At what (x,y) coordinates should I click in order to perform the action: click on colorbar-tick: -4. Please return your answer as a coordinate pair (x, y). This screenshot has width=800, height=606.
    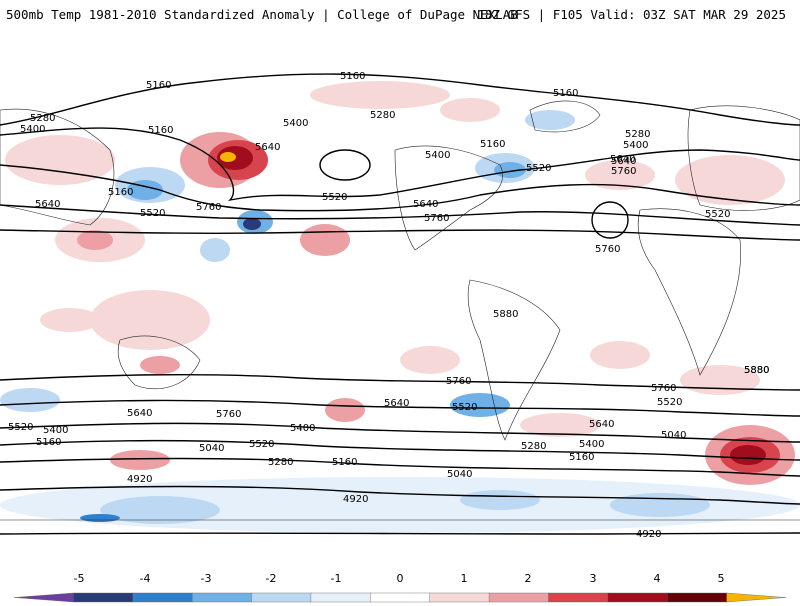
    Looking at the image, I should click on (145, 578).